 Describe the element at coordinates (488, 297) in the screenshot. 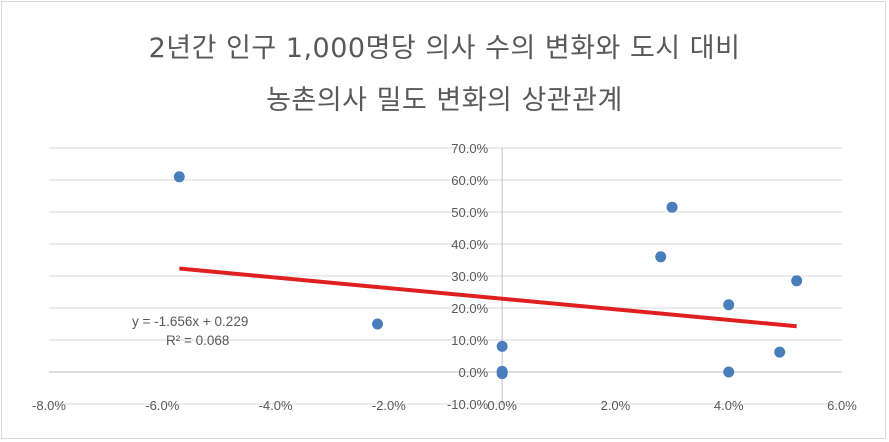

I see `trendline` at that location.